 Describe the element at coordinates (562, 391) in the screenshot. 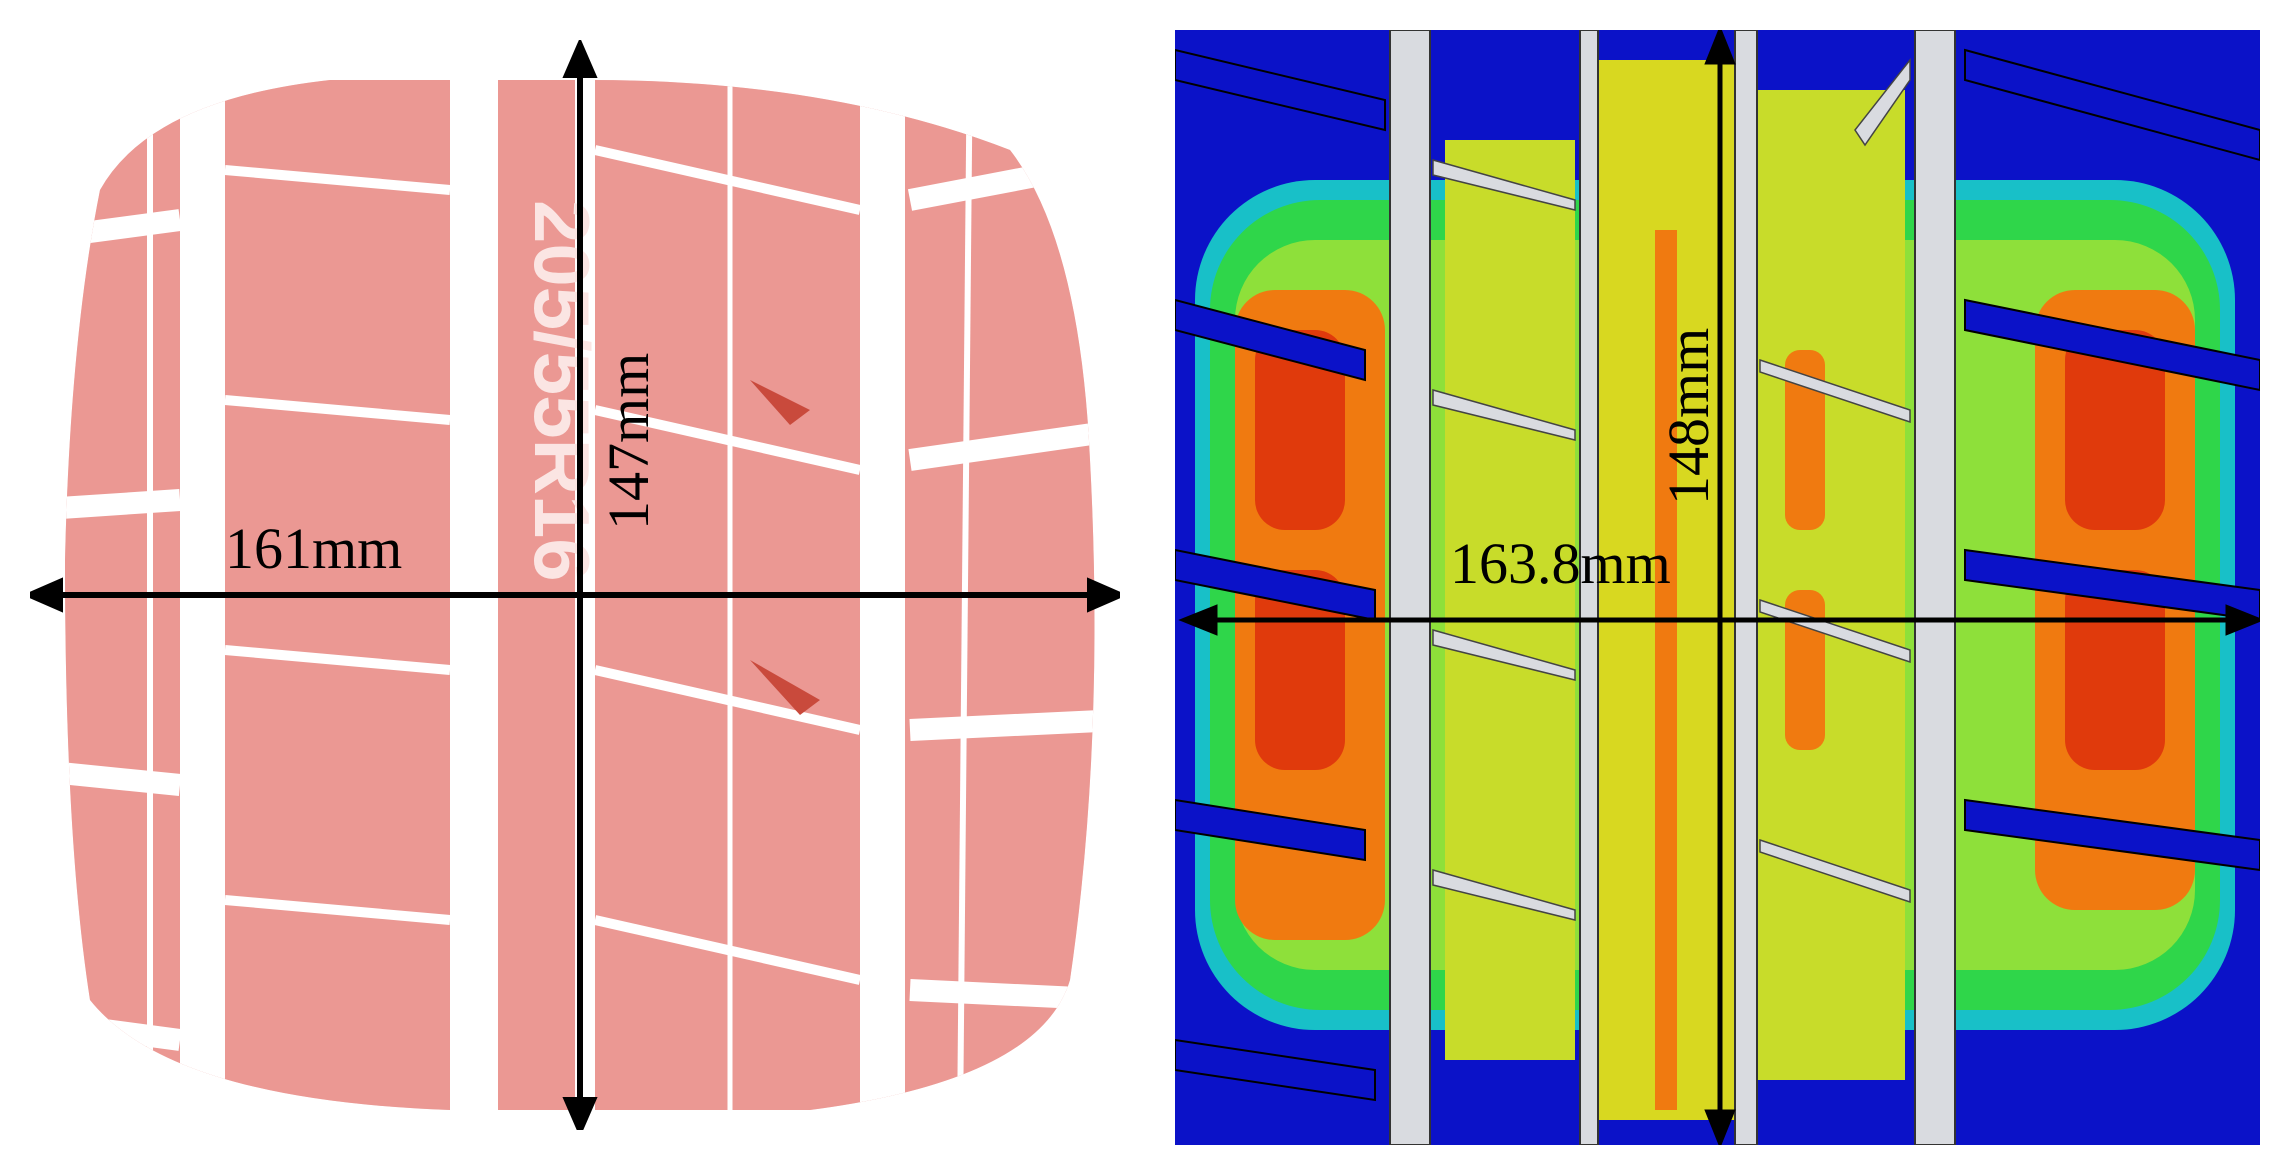

I see `sidewall-size-text: 205/55R16` at that location.